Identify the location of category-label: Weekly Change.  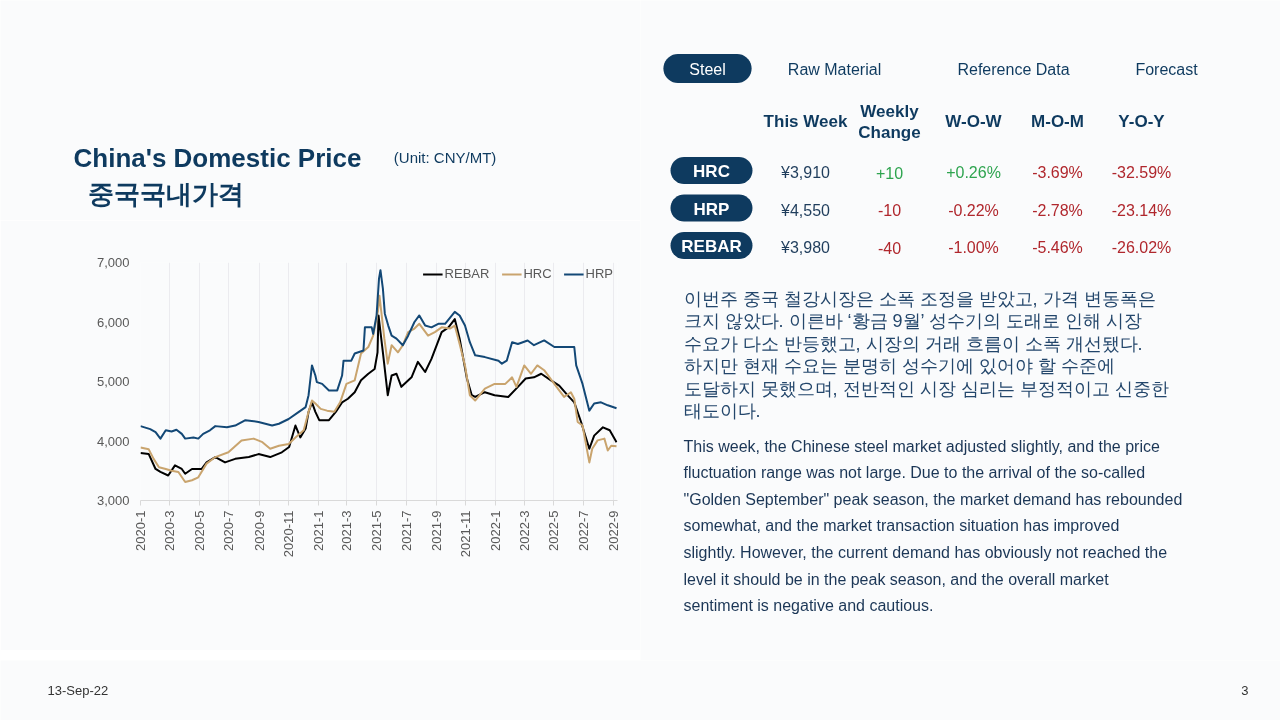
(889, 121).